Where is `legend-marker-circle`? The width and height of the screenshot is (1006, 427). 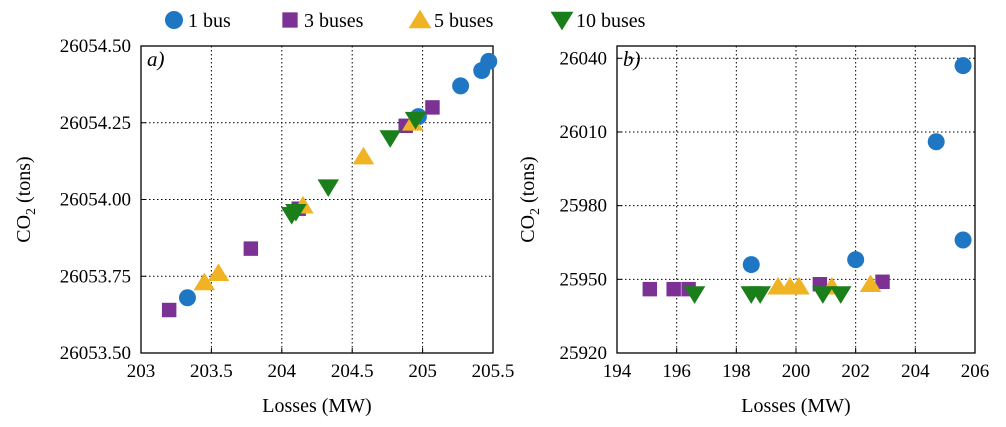
legend-marker-circle is located at coordinates (174, 20).